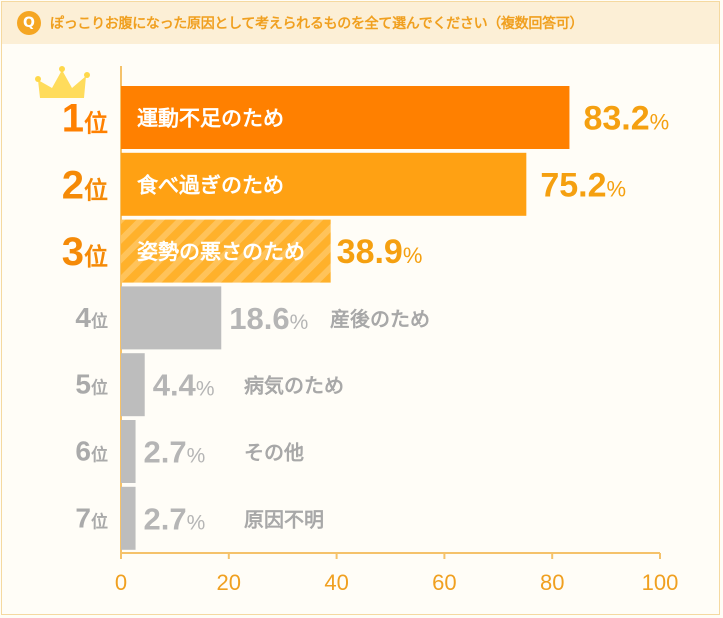  I want to click on question-title: ぽっこりお腹になった原因として考えられるものを全て選んでください（複数回答可）, so click(317, 24).